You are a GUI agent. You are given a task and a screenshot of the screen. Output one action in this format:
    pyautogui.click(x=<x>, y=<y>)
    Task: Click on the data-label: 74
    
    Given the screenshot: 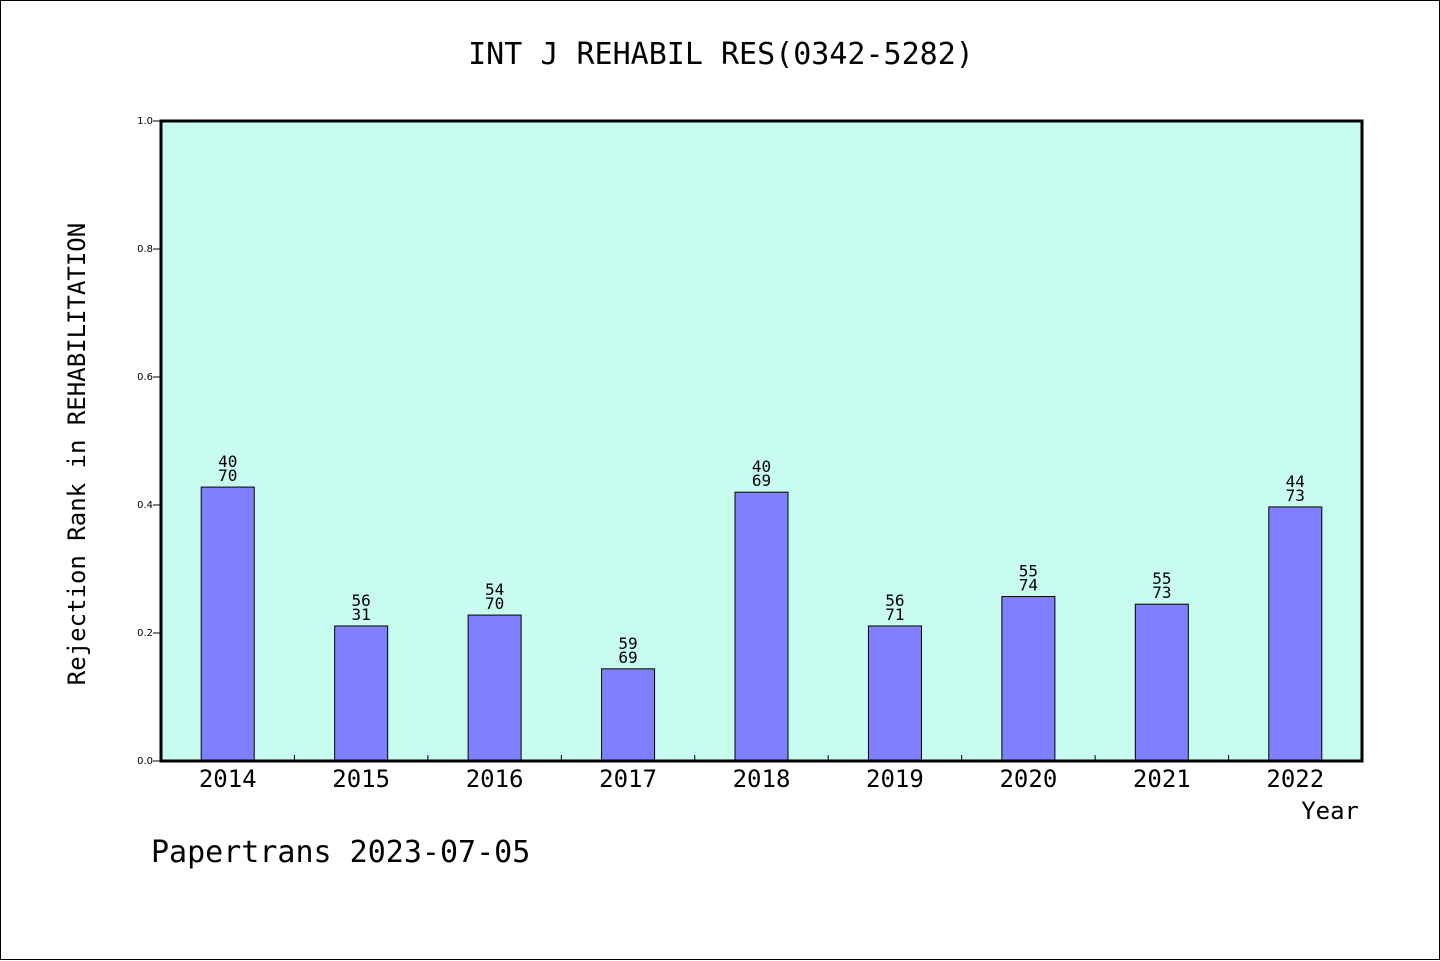 What is the action you would take?
    pyautogui.click(x=1028, y=585)
    